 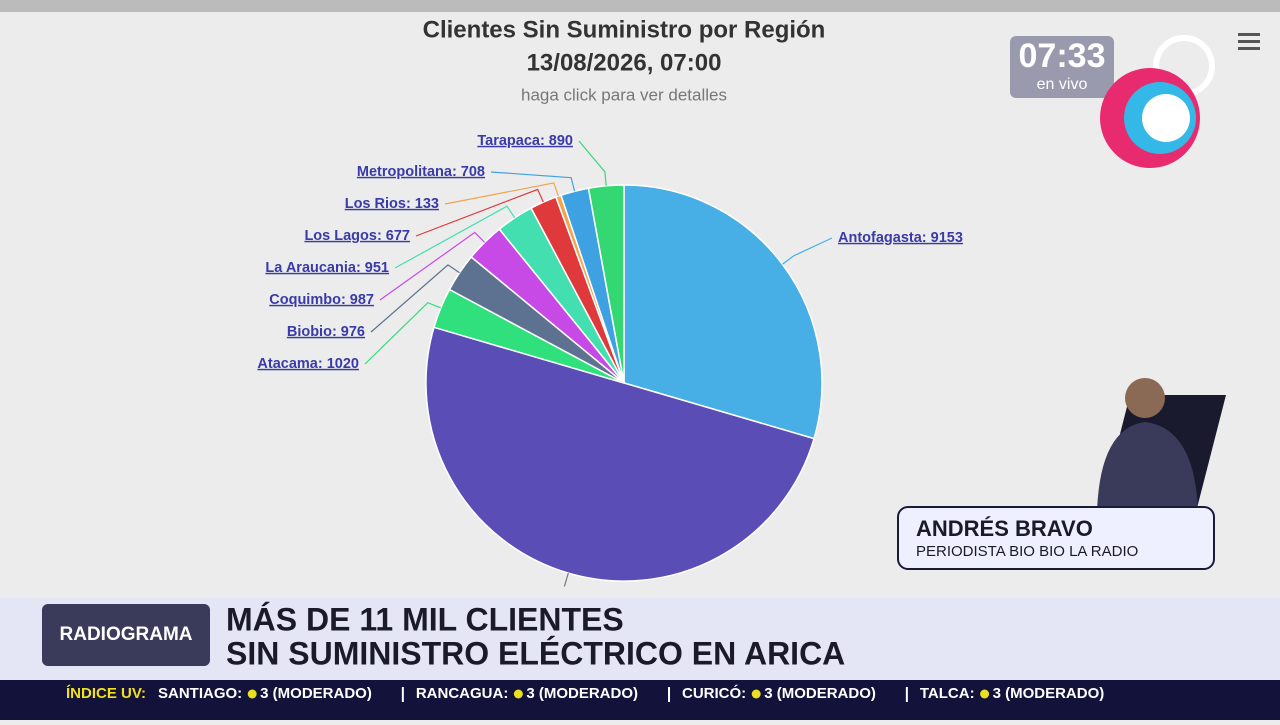 I want to click on banner, so click(x=640, y=639).